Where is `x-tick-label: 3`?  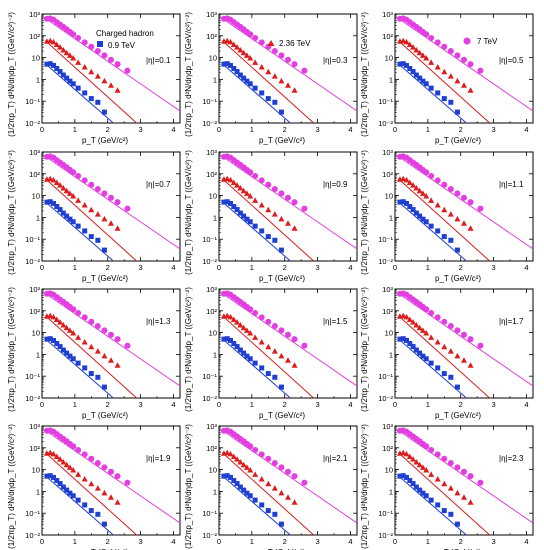 x-tick-label: 3 is located at coordinates (317, 267).